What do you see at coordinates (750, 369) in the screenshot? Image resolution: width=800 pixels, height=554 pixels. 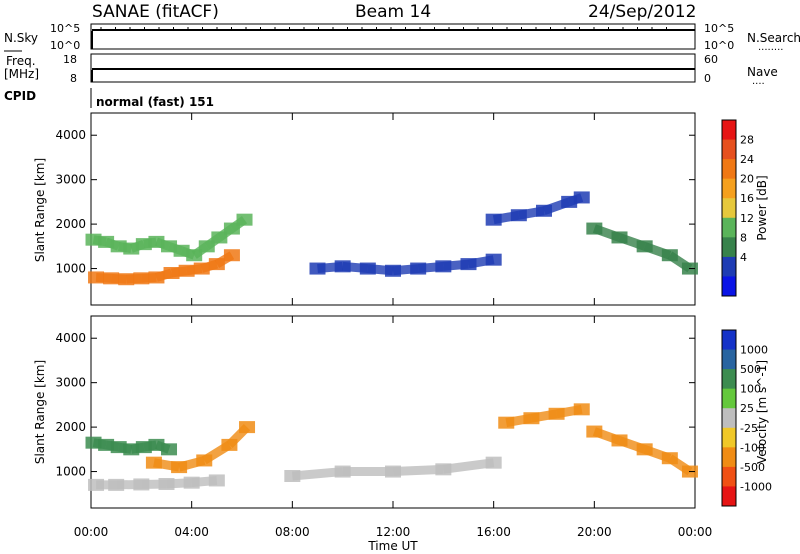 I see `velocity-colorbar-tick: 500` at bounding box center [750, 369].